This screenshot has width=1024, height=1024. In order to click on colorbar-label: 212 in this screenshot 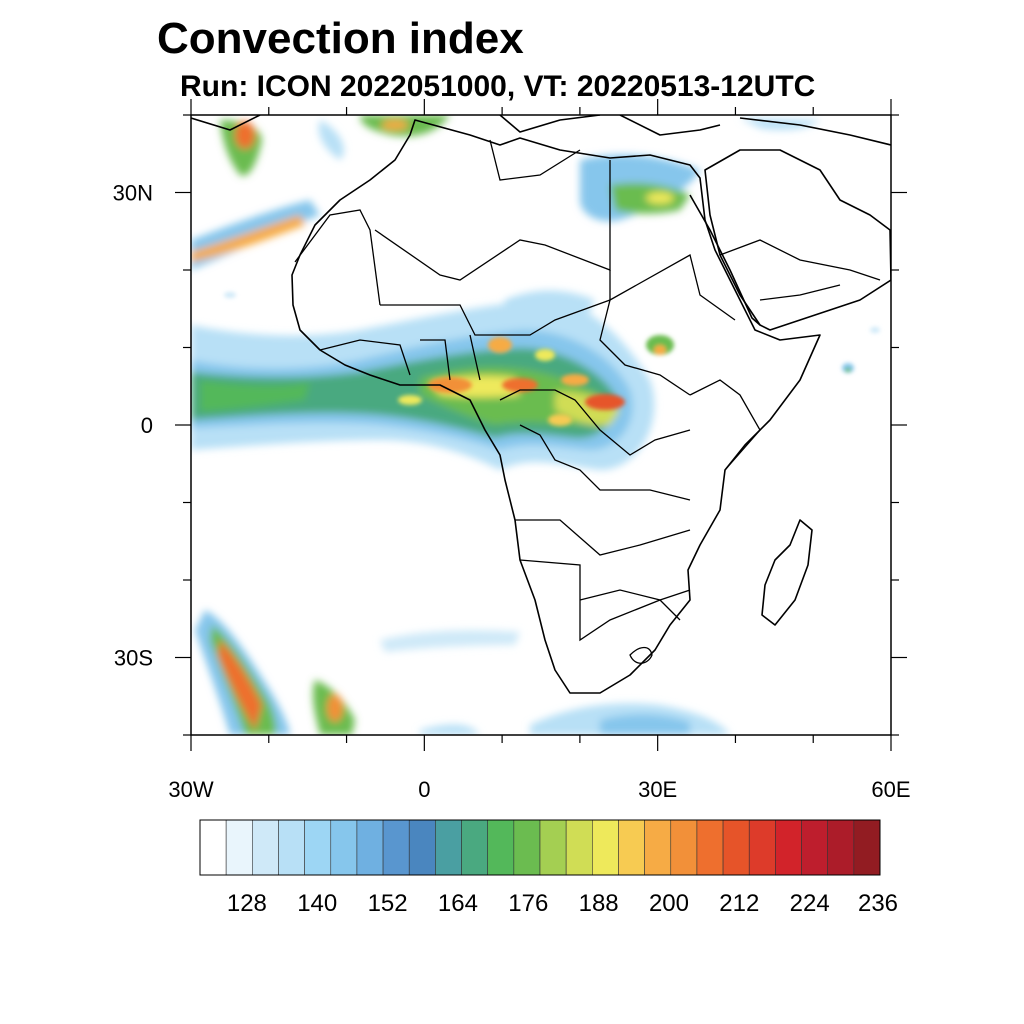, I will do `click(739, 903)`.